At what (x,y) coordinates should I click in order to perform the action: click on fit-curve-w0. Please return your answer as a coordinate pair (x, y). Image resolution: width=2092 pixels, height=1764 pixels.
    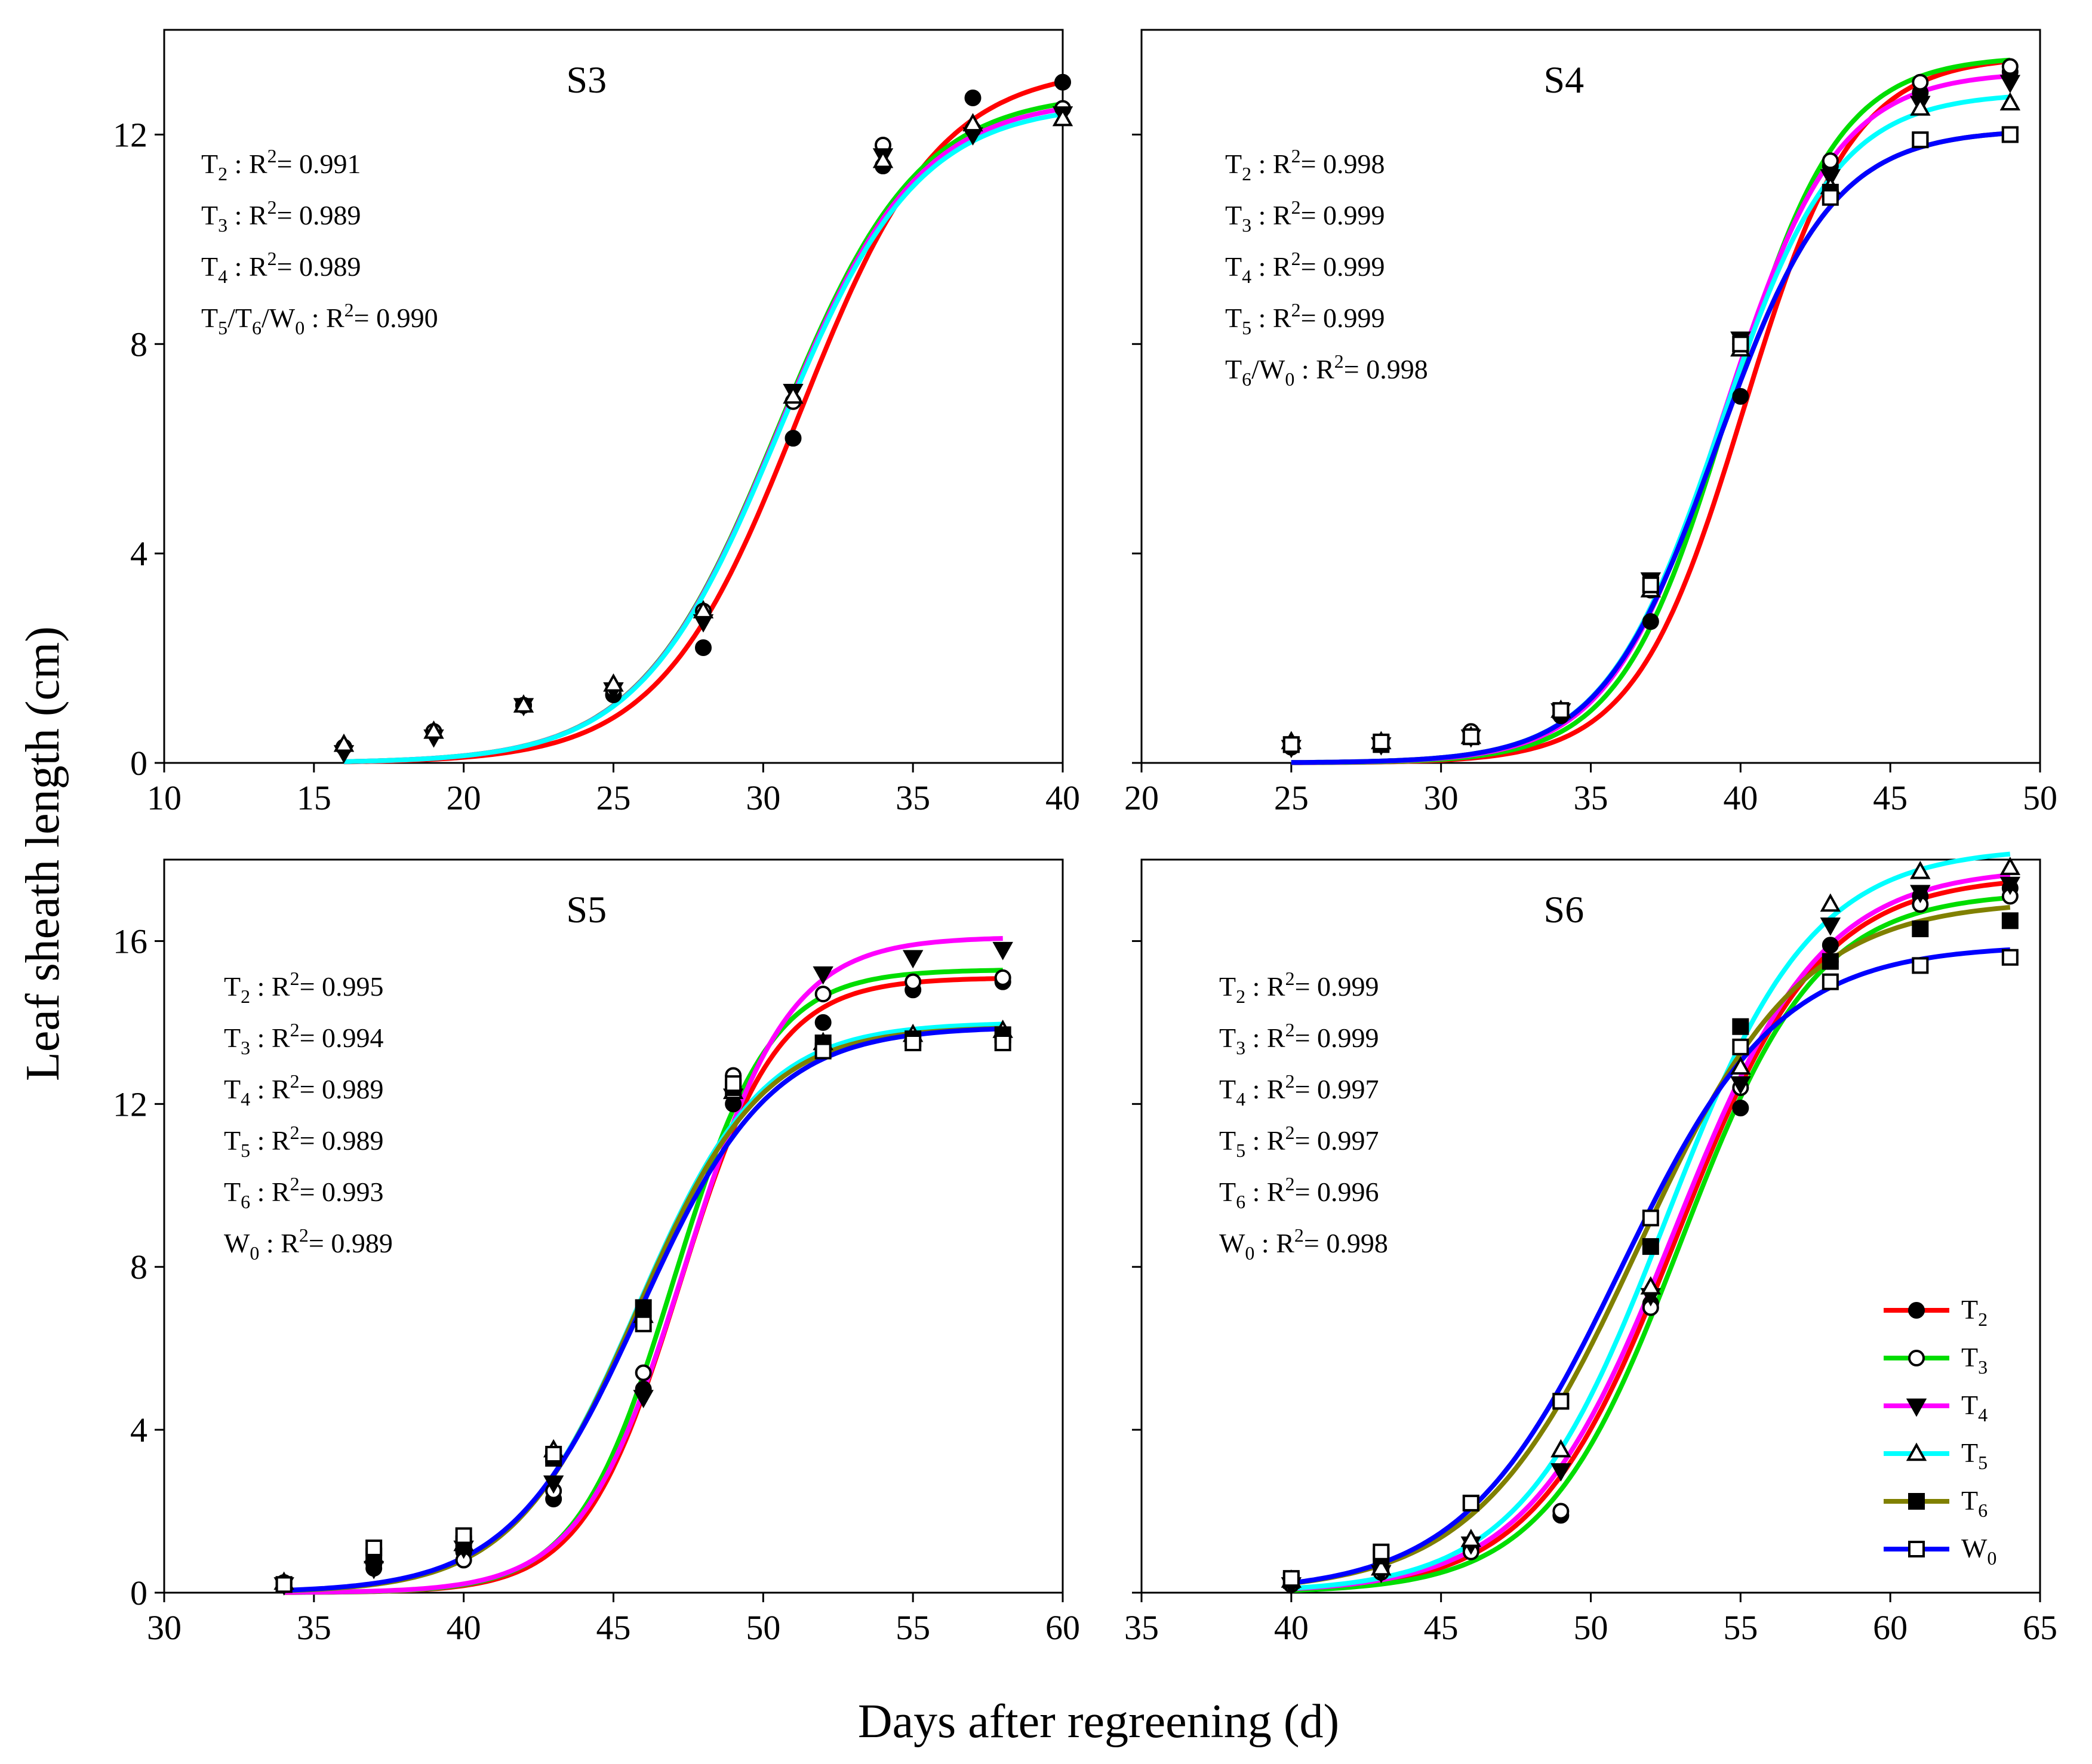
    Looking at the image, I should click on (1651, 448).